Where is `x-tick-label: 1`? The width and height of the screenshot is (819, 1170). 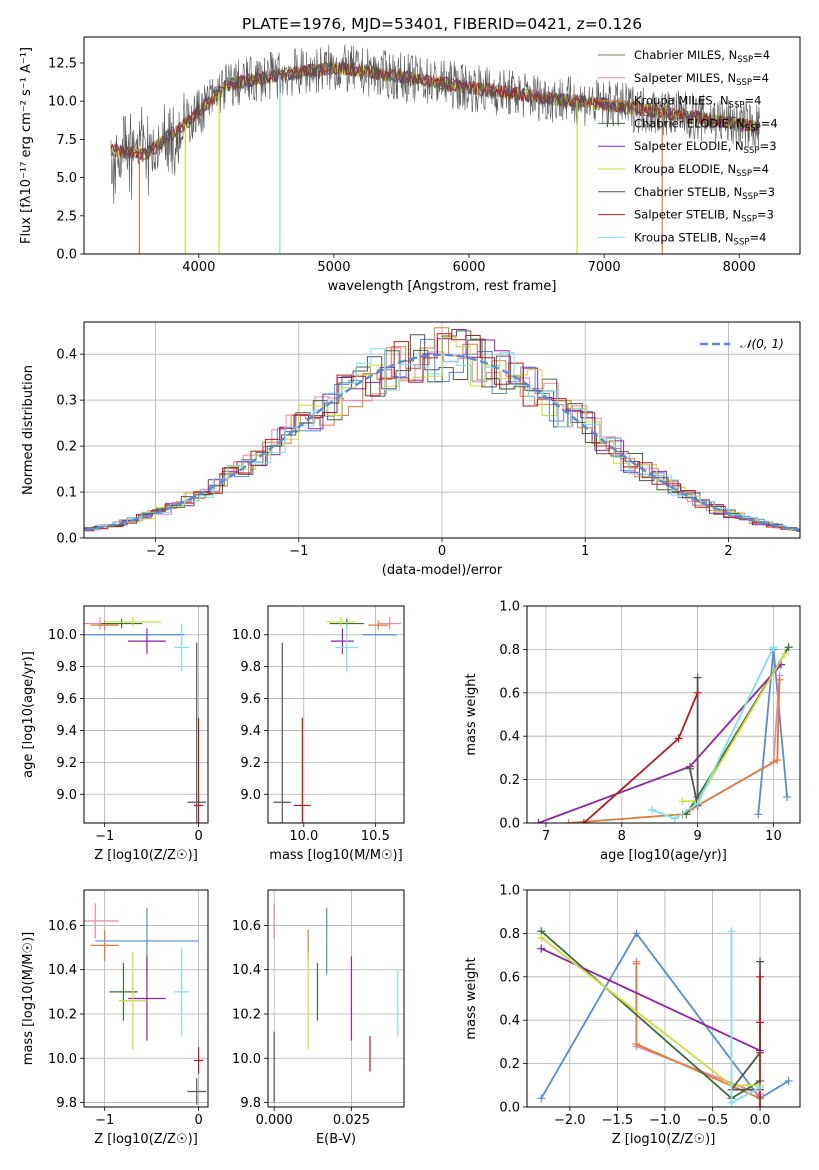 x-tick-label: 1 is located at coordinates (585, 551).